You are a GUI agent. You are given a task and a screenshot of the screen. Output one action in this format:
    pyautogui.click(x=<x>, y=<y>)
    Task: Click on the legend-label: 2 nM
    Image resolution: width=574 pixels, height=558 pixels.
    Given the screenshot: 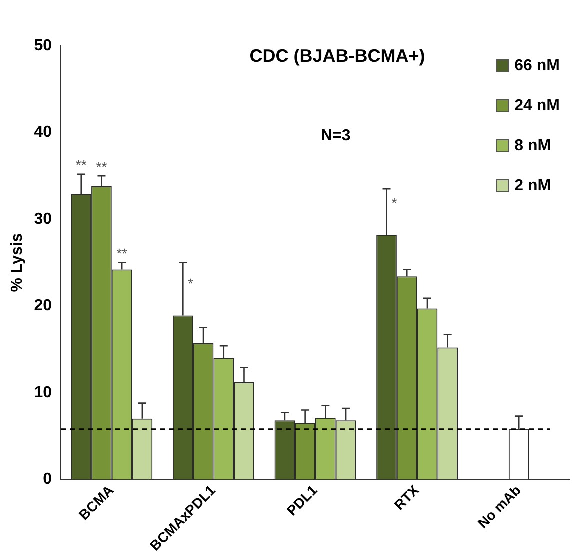 What is the action you would take?
    pyautogui.click(x=533, y=185)
    